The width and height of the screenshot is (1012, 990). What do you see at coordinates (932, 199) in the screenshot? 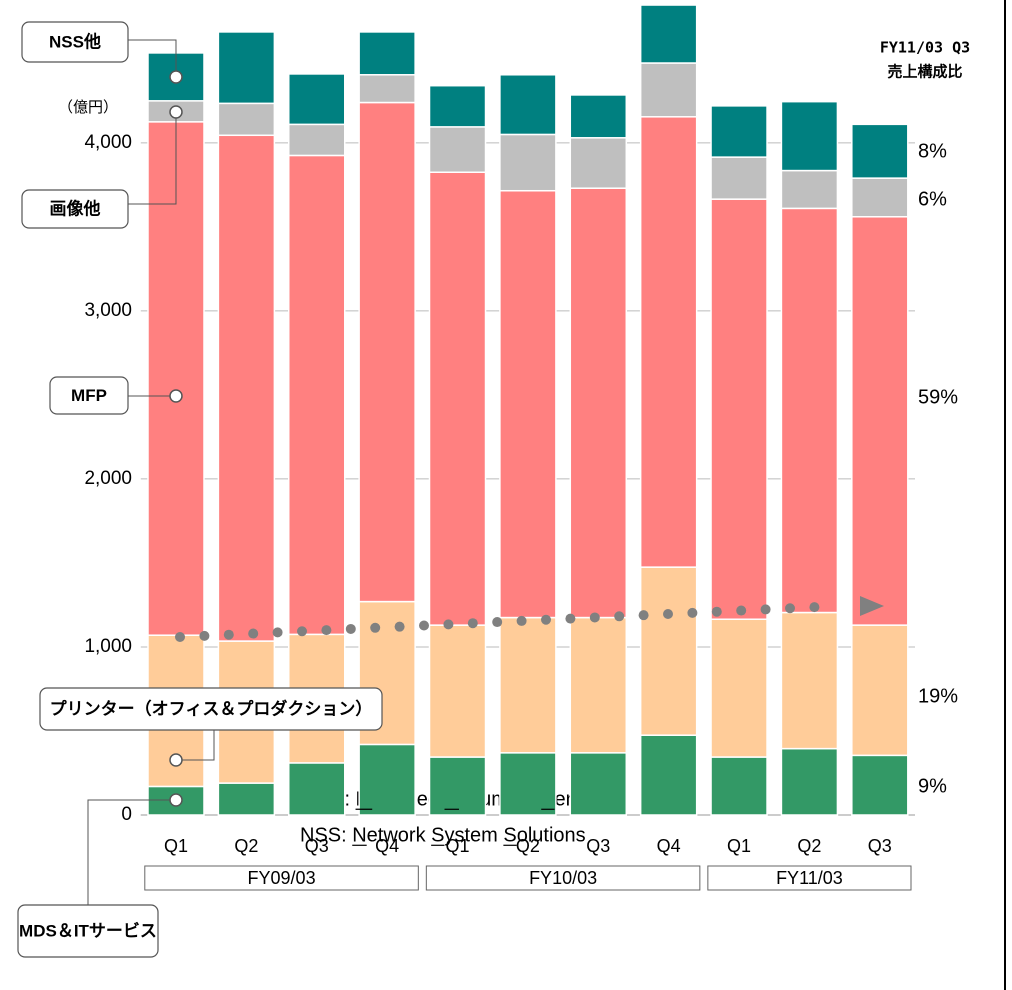
I see `share-label: 6%` at bounding box center [932, 199].